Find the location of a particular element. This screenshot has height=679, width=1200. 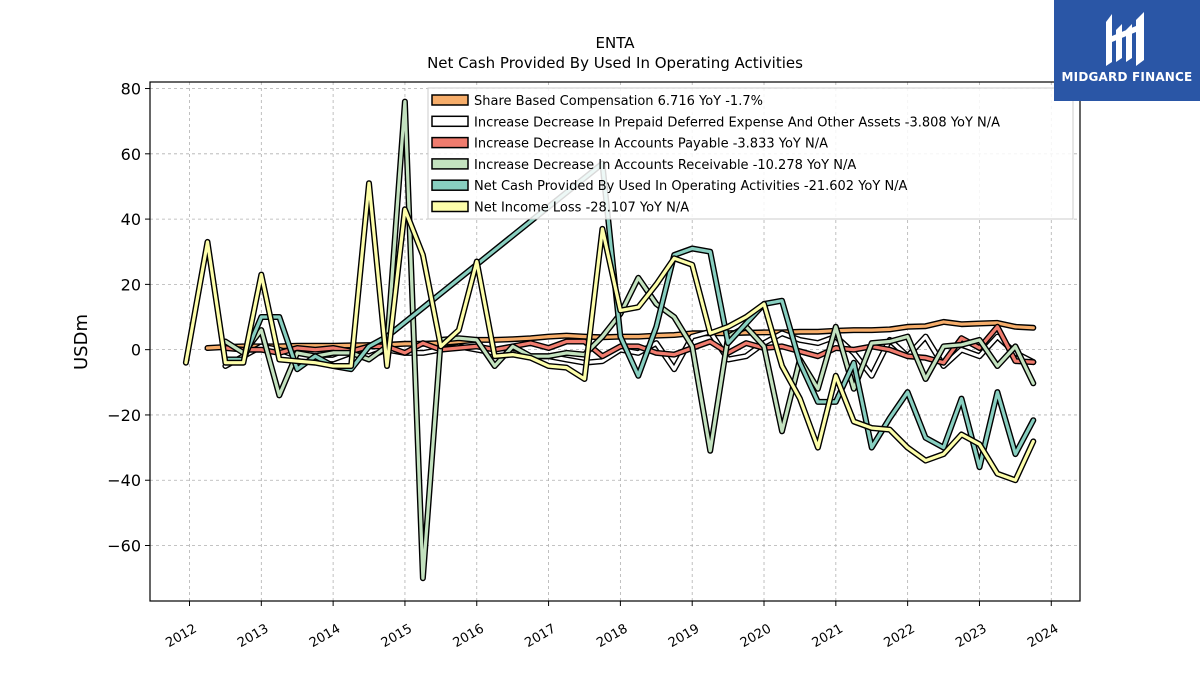

chart-title: ENTA is located at coordinates (616, 43).